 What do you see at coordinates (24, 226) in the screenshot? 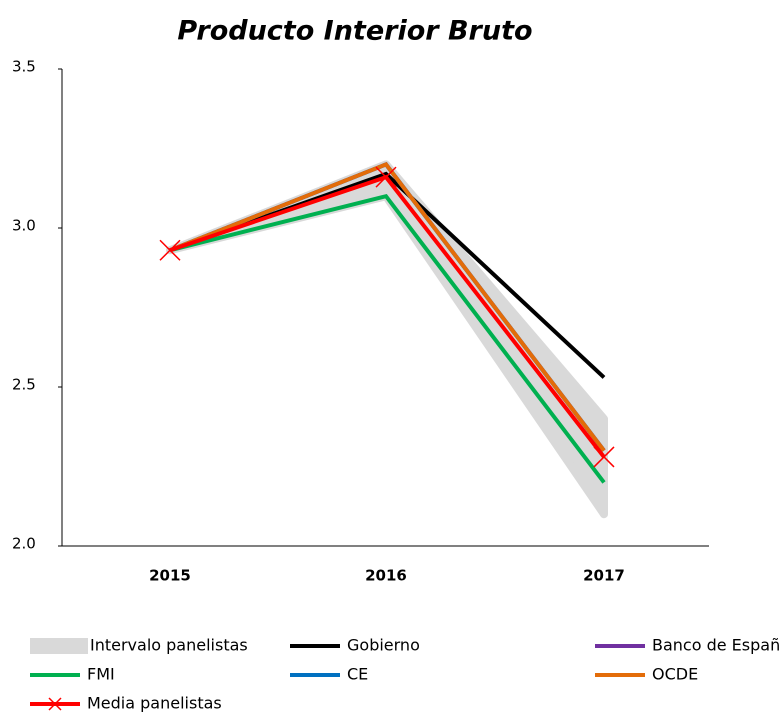
I see `y-tick-label: 3.0` at bounding box center [24, 226].